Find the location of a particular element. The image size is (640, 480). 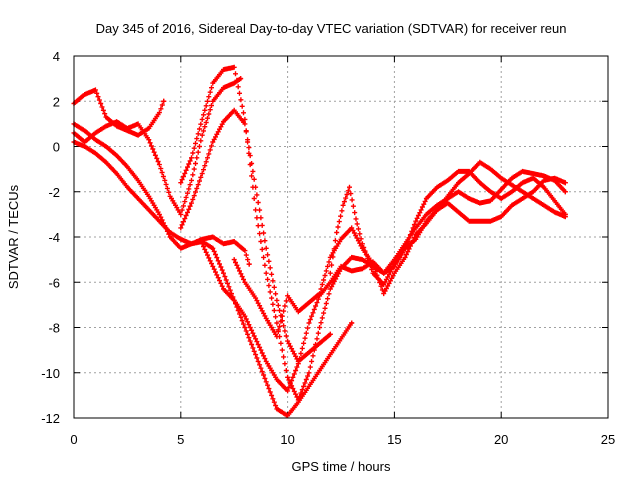

y-tick-label: -2 is located at coordinates (54, 192).